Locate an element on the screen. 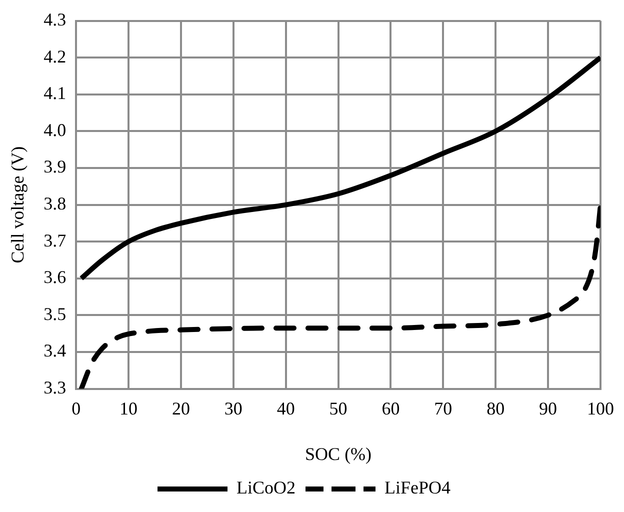 Image resolution: width=624 pixels, height=512 pixels. legend-label: LiFePO4 is located at coordinates (417, 488).